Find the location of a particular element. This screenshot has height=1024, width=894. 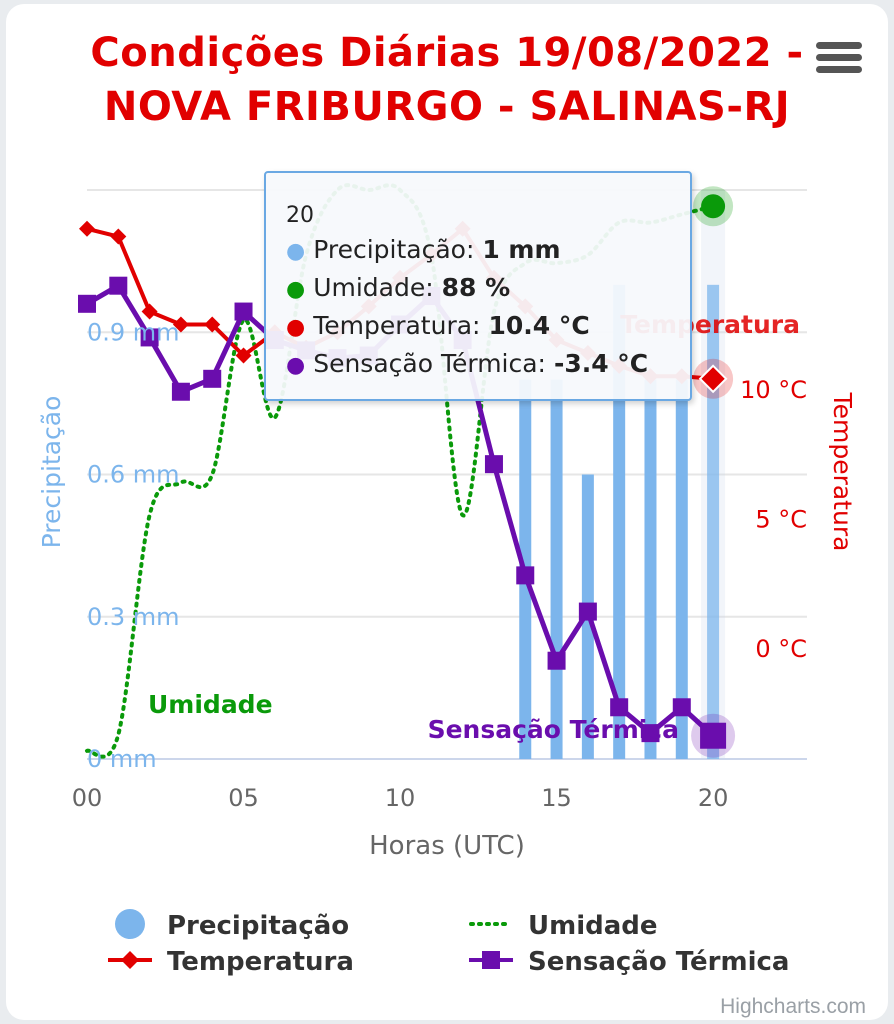

x-axis-tick-label: 10 is located at coordinates (400, 798).